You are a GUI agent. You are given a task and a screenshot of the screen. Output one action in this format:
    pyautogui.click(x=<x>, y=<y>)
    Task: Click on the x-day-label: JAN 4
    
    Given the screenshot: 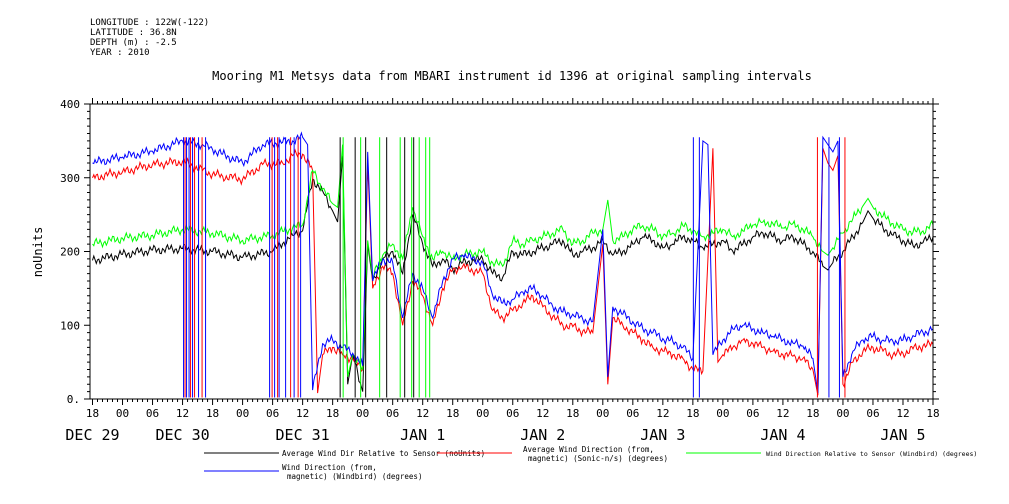 What is the action you would take?
    pyautogui.click(x=782, y=435)
    